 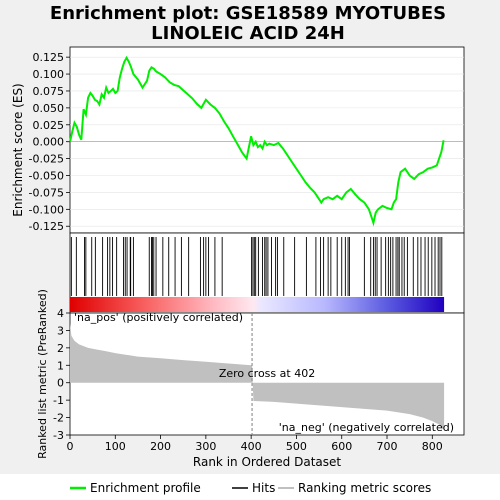 I want to click on x-tick-label: 300, so click(x=205, y=446).